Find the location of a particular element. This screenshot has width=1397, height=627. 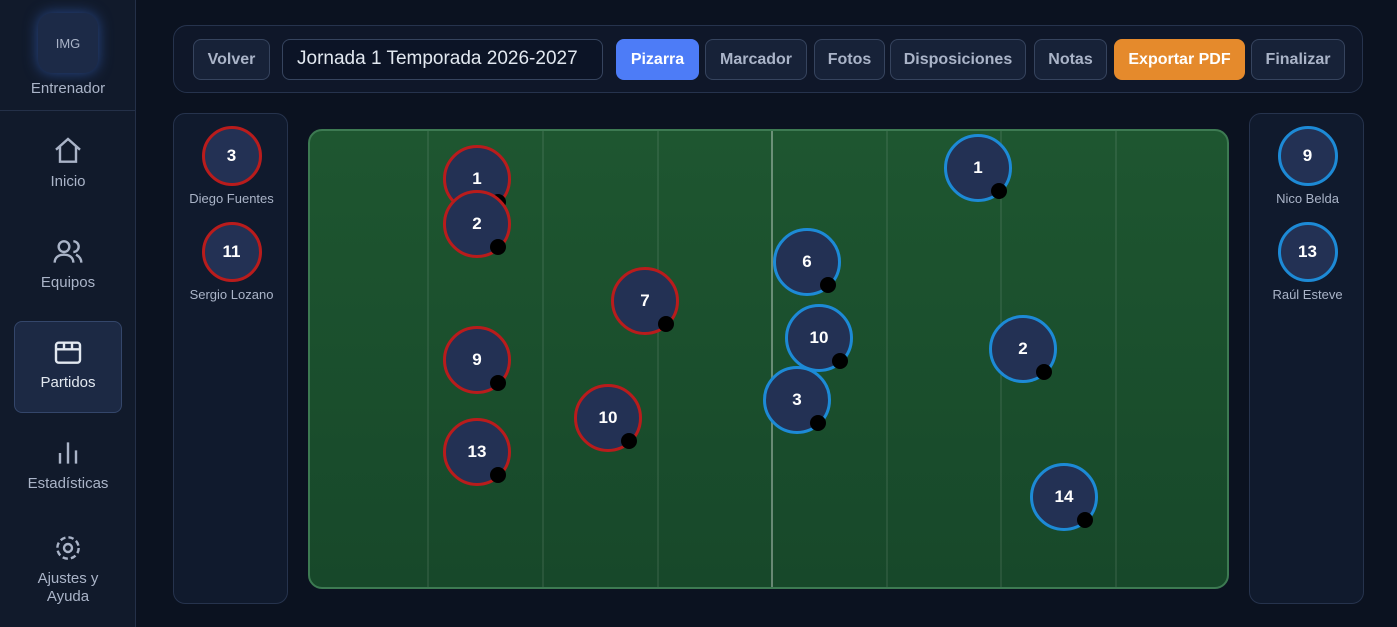

field-player: 6 is located at coordinates (807, 262).